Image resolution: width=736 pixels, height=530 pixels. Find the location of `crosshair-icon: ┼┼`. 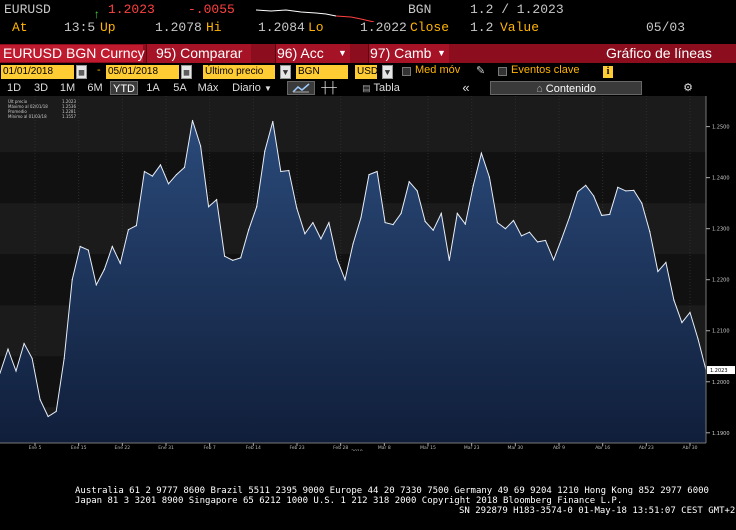

crosshair-icon: ┼┼ is located at coordinates (329, 88).